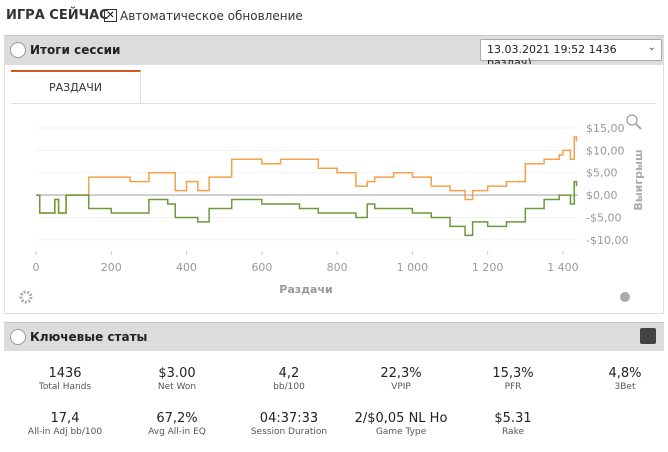  What do you see at coordinates (65, 432) in the screenshot?
I see `stat-label: All-in Adj bb/100` at bounding box center [65, 432].